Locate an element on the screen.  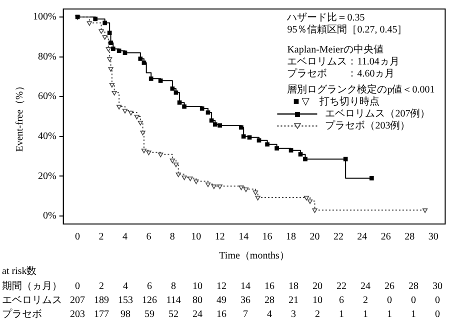
annotation: Kaplan-Meierの中央値 is located at coordinates (335, 50).